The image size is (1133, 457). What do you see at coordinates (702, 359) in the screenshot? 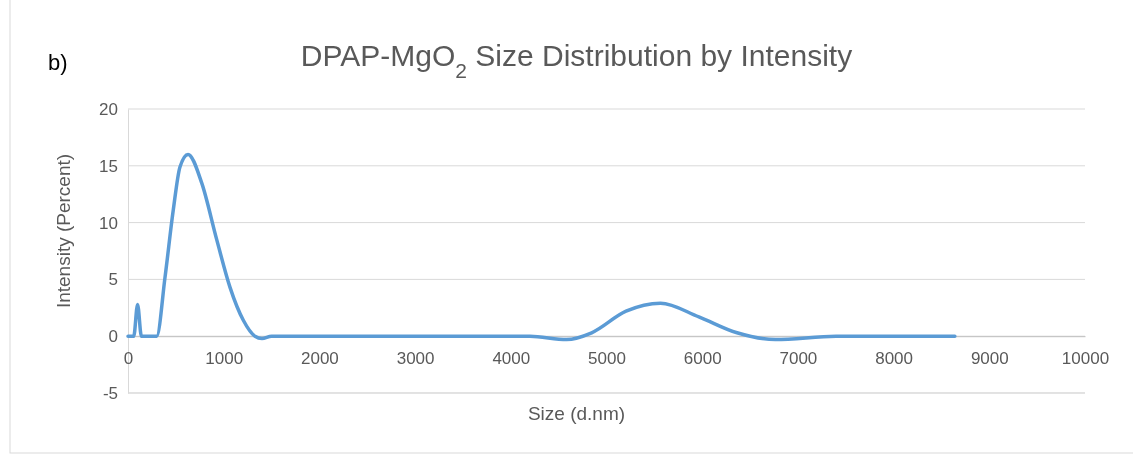
I see `x-tick-label: 6000` at bounding box center [702, 359].